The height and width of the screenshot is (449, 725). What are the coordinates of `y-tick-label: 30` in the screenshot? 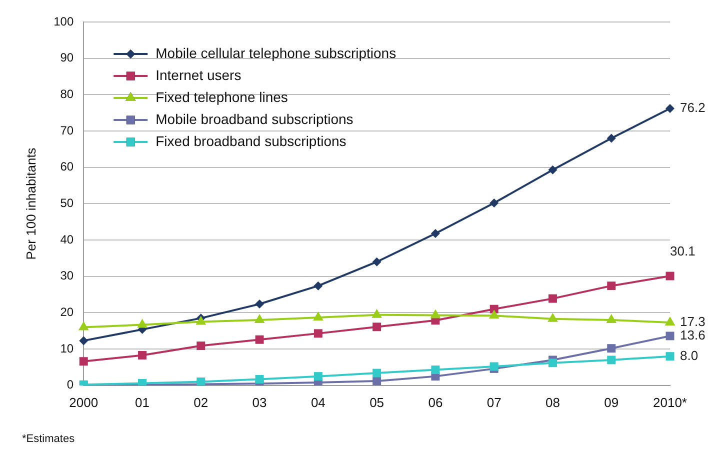 It's located at (67, 275).